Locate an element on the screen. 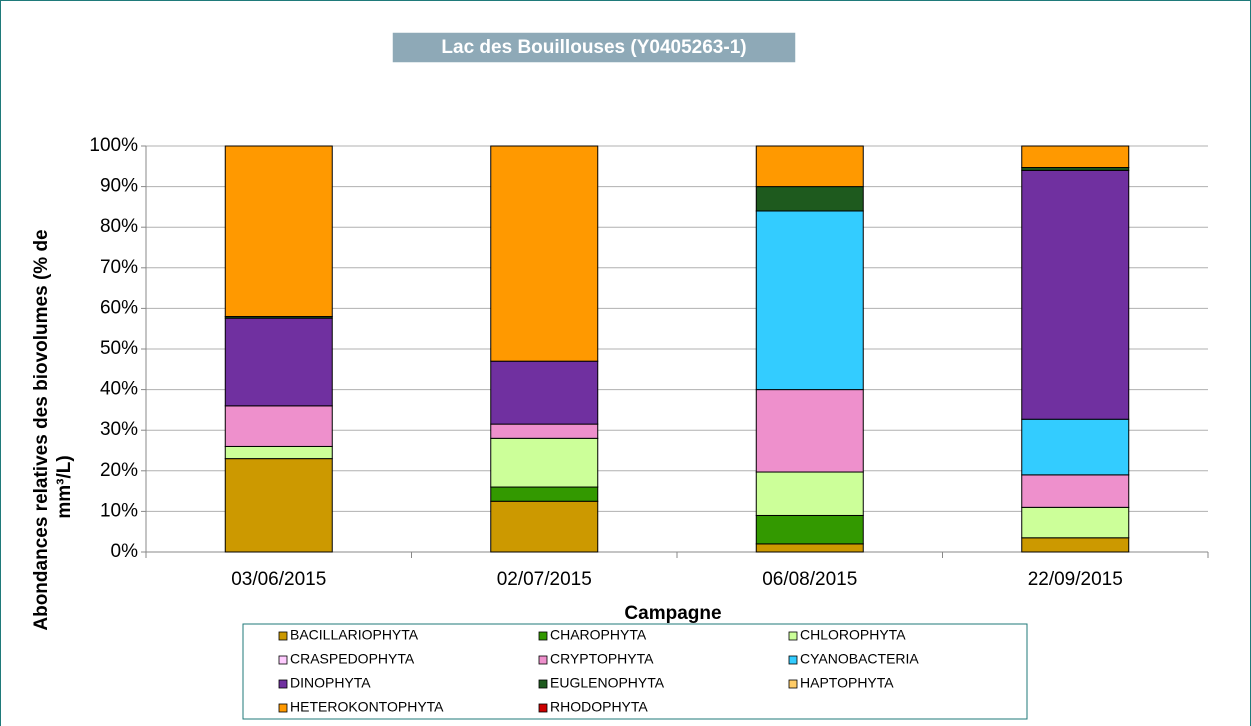 This screenshot has width=1251, height=726. x-axis-label: Campagne is located at coordinates (672, 613).